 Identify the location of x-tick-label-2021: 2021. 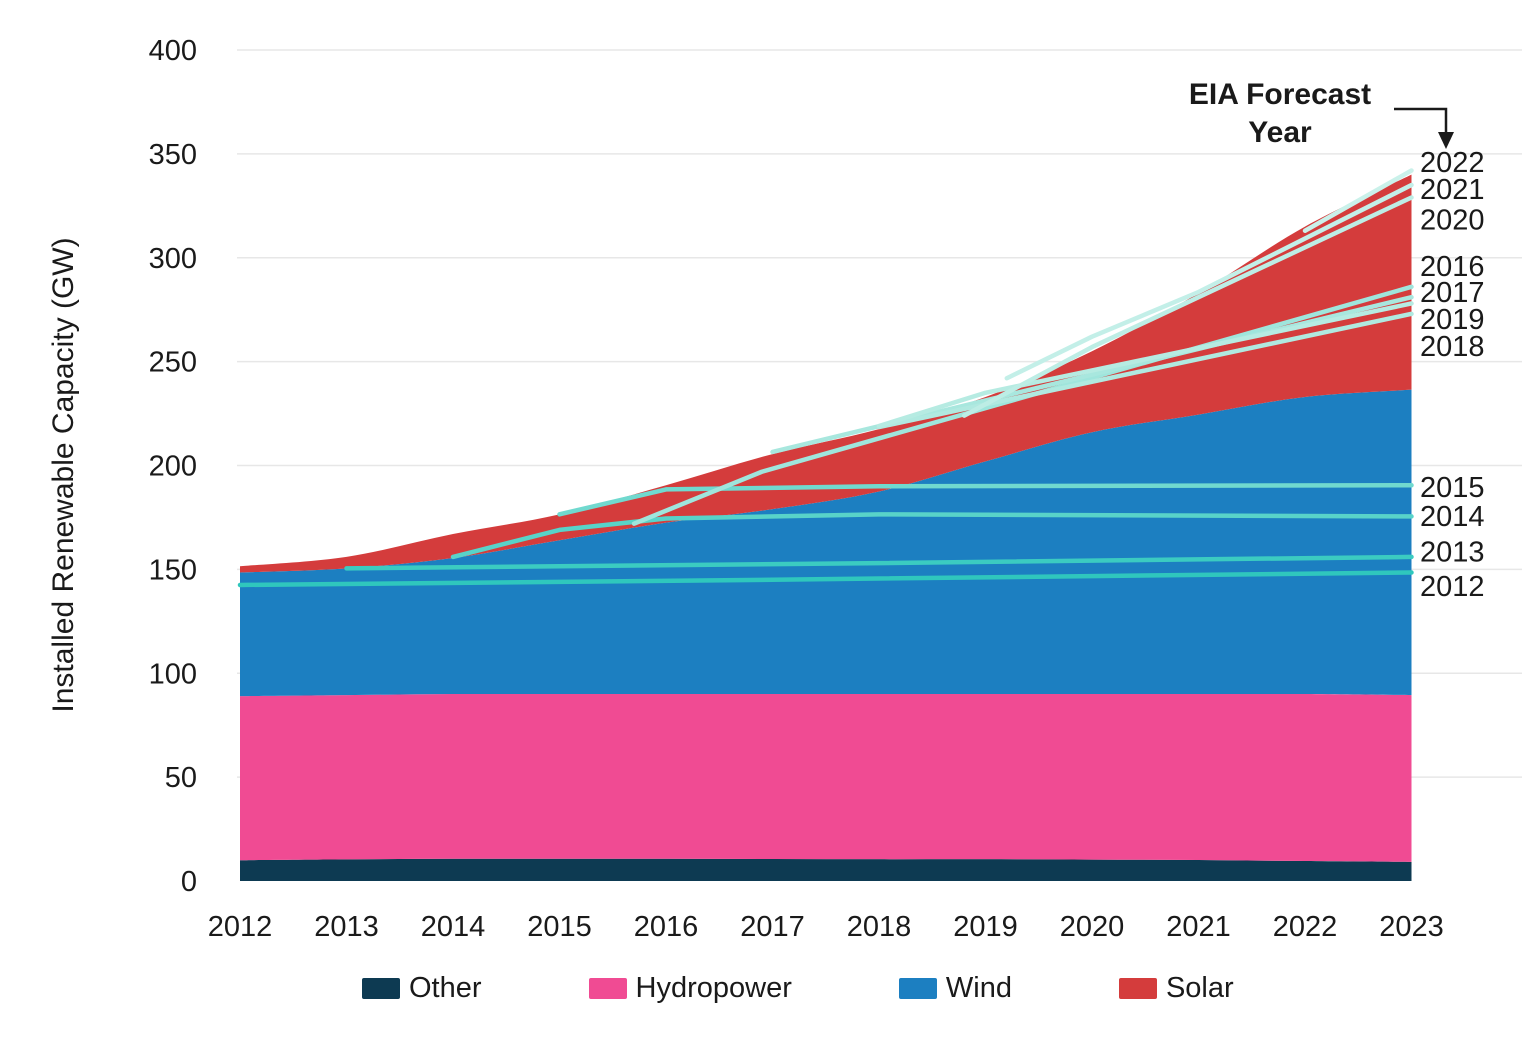
(1198, 927).